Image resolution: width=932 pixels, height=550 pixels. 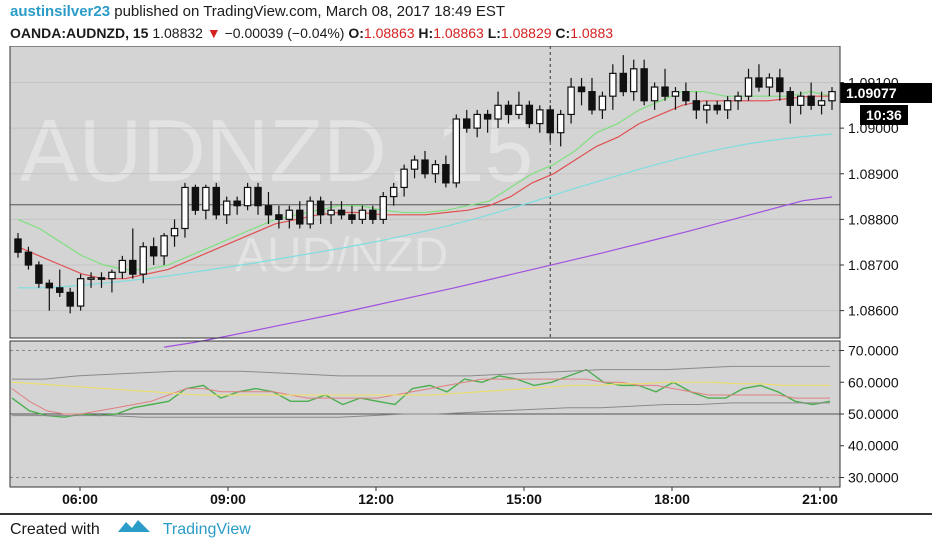 I want to click on high-value: 1.08863, so click(x=458, y=33).